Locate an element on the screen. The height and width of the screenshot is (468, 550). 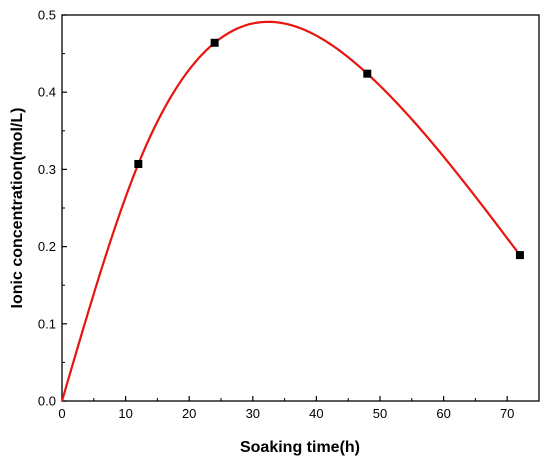
y-tick-label: 0.1 is located at coordinates (47, 323).